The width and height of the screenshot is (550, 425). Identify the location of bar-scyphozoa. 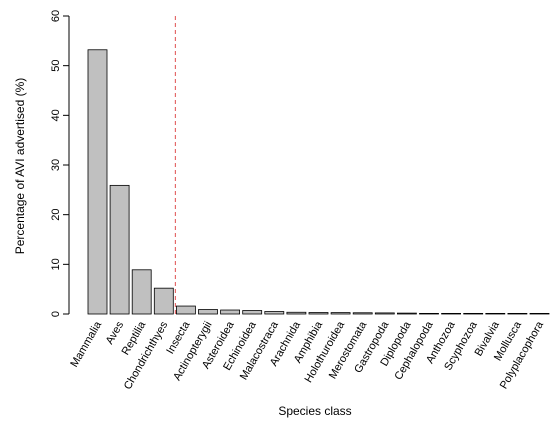
(473, 313).